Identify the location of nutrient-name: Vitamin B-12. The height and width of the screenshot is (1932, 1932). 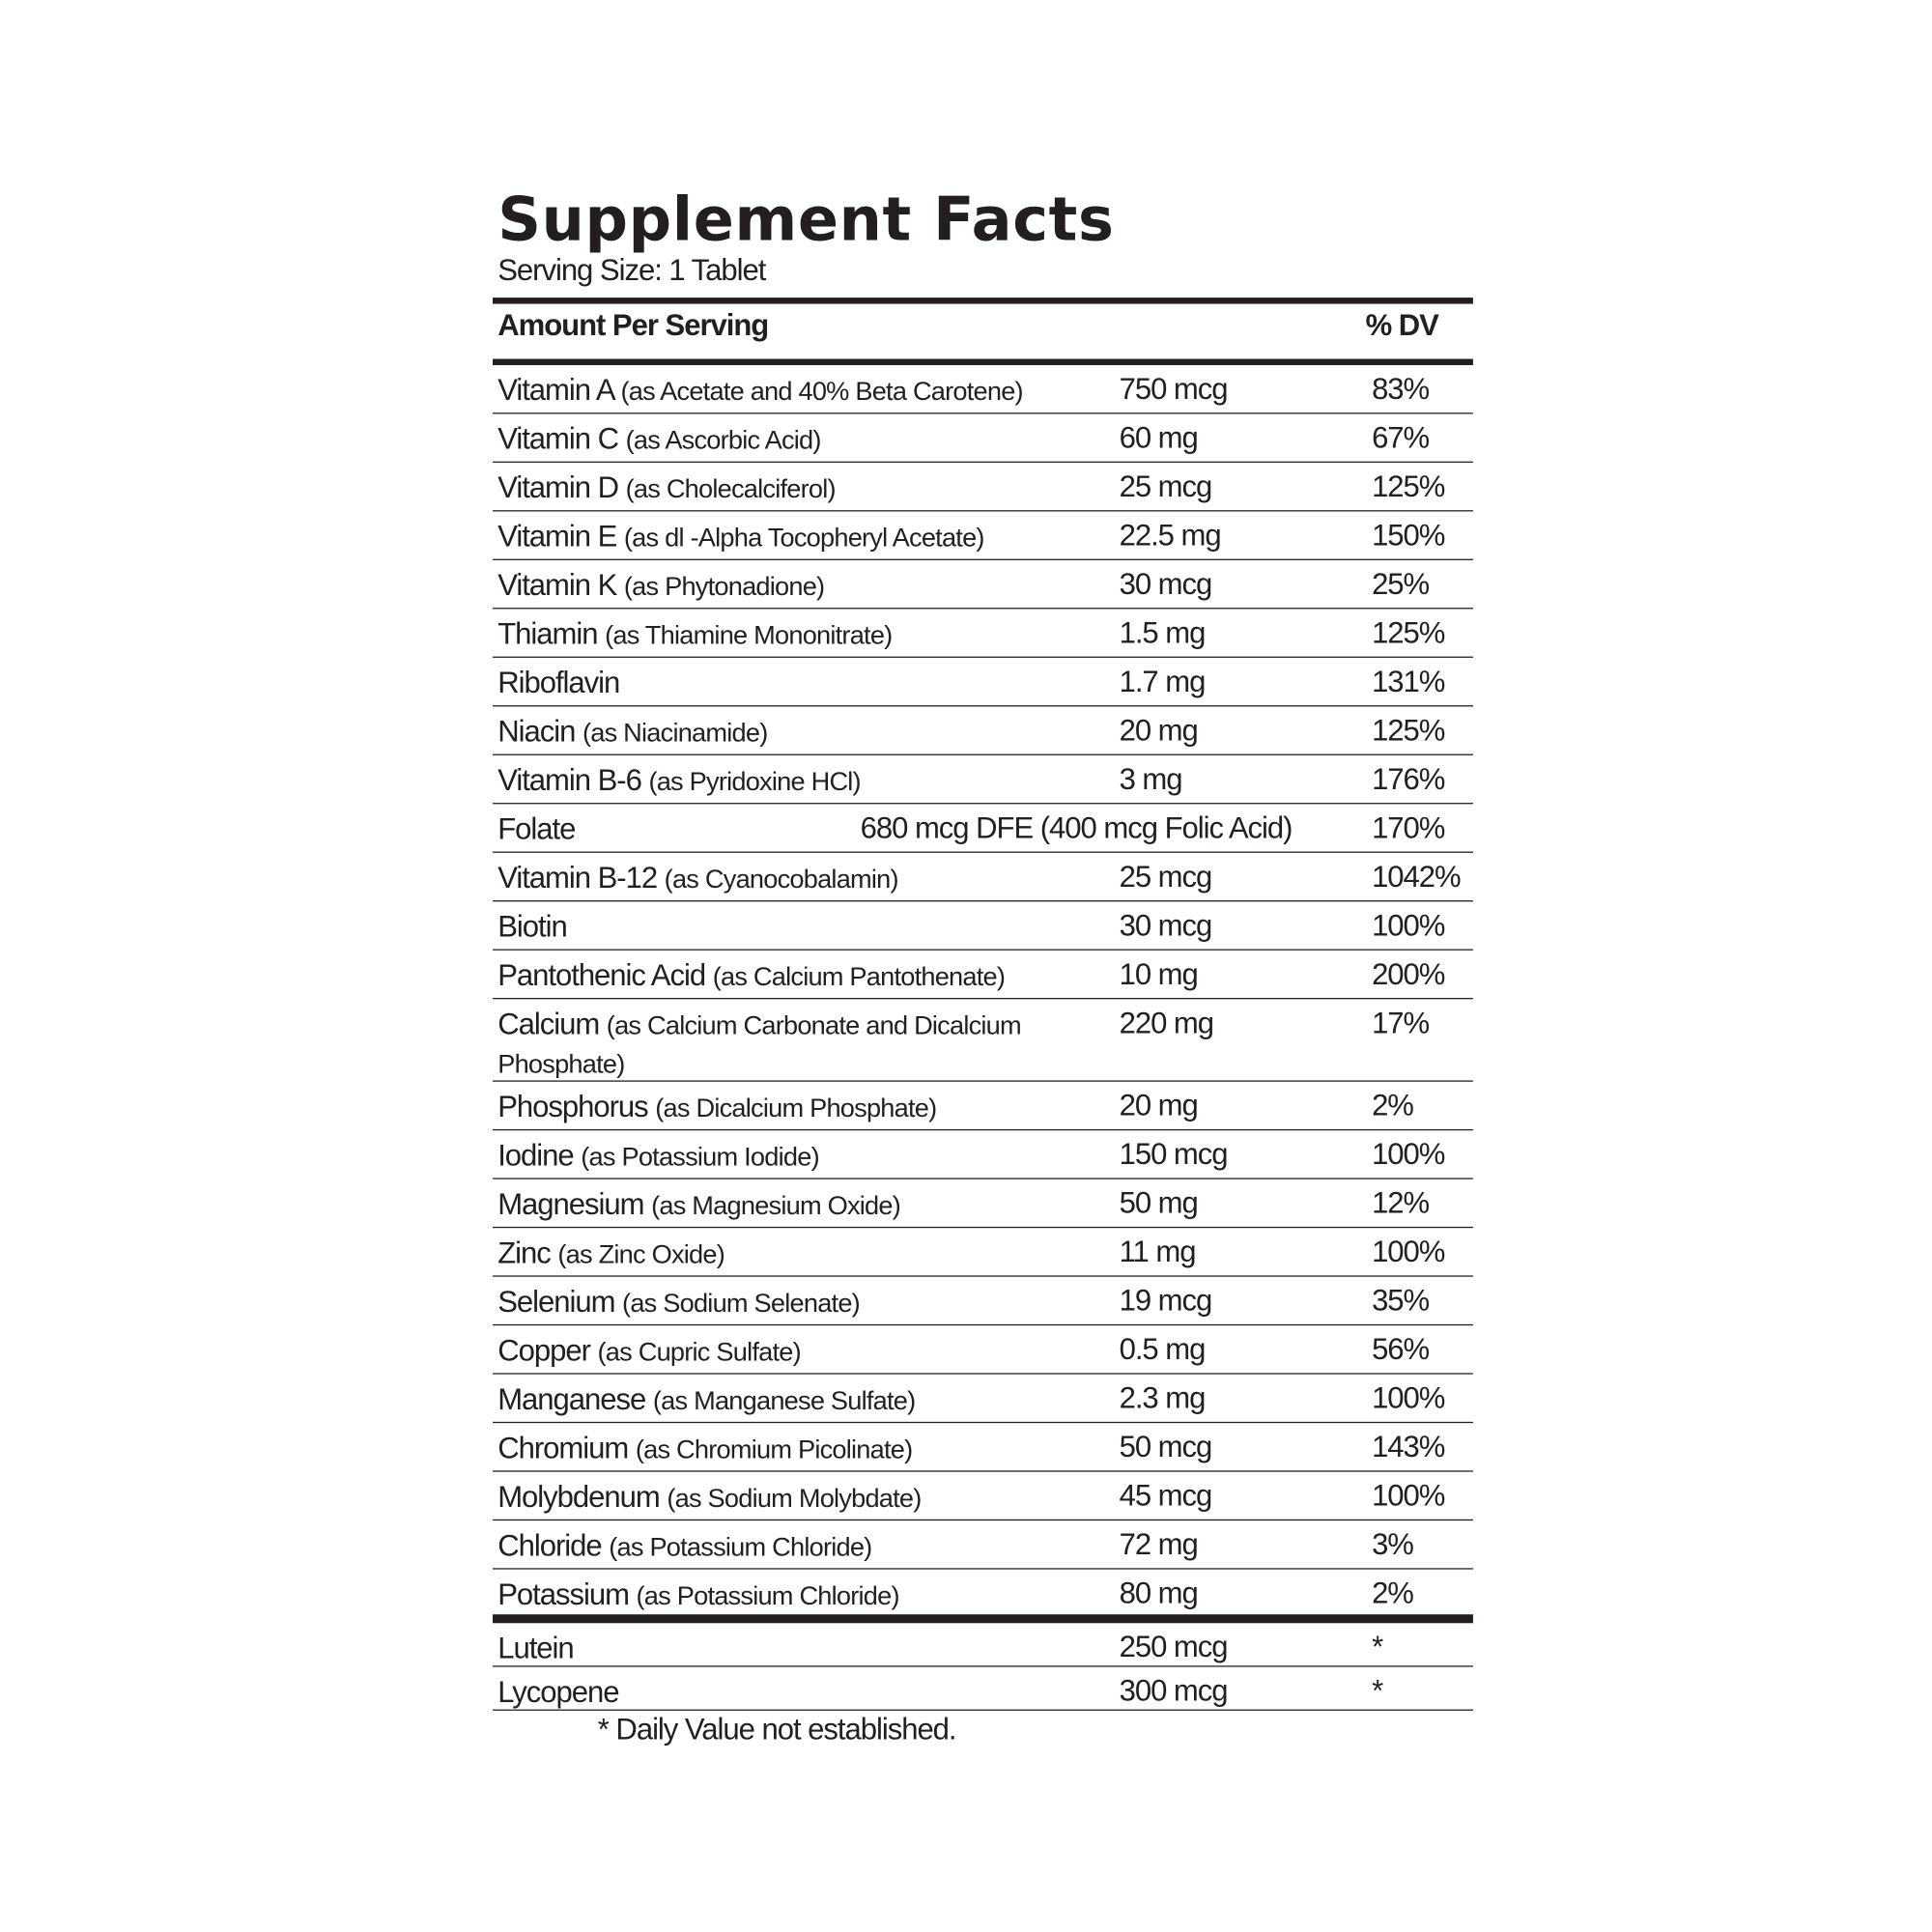
(577, 878).